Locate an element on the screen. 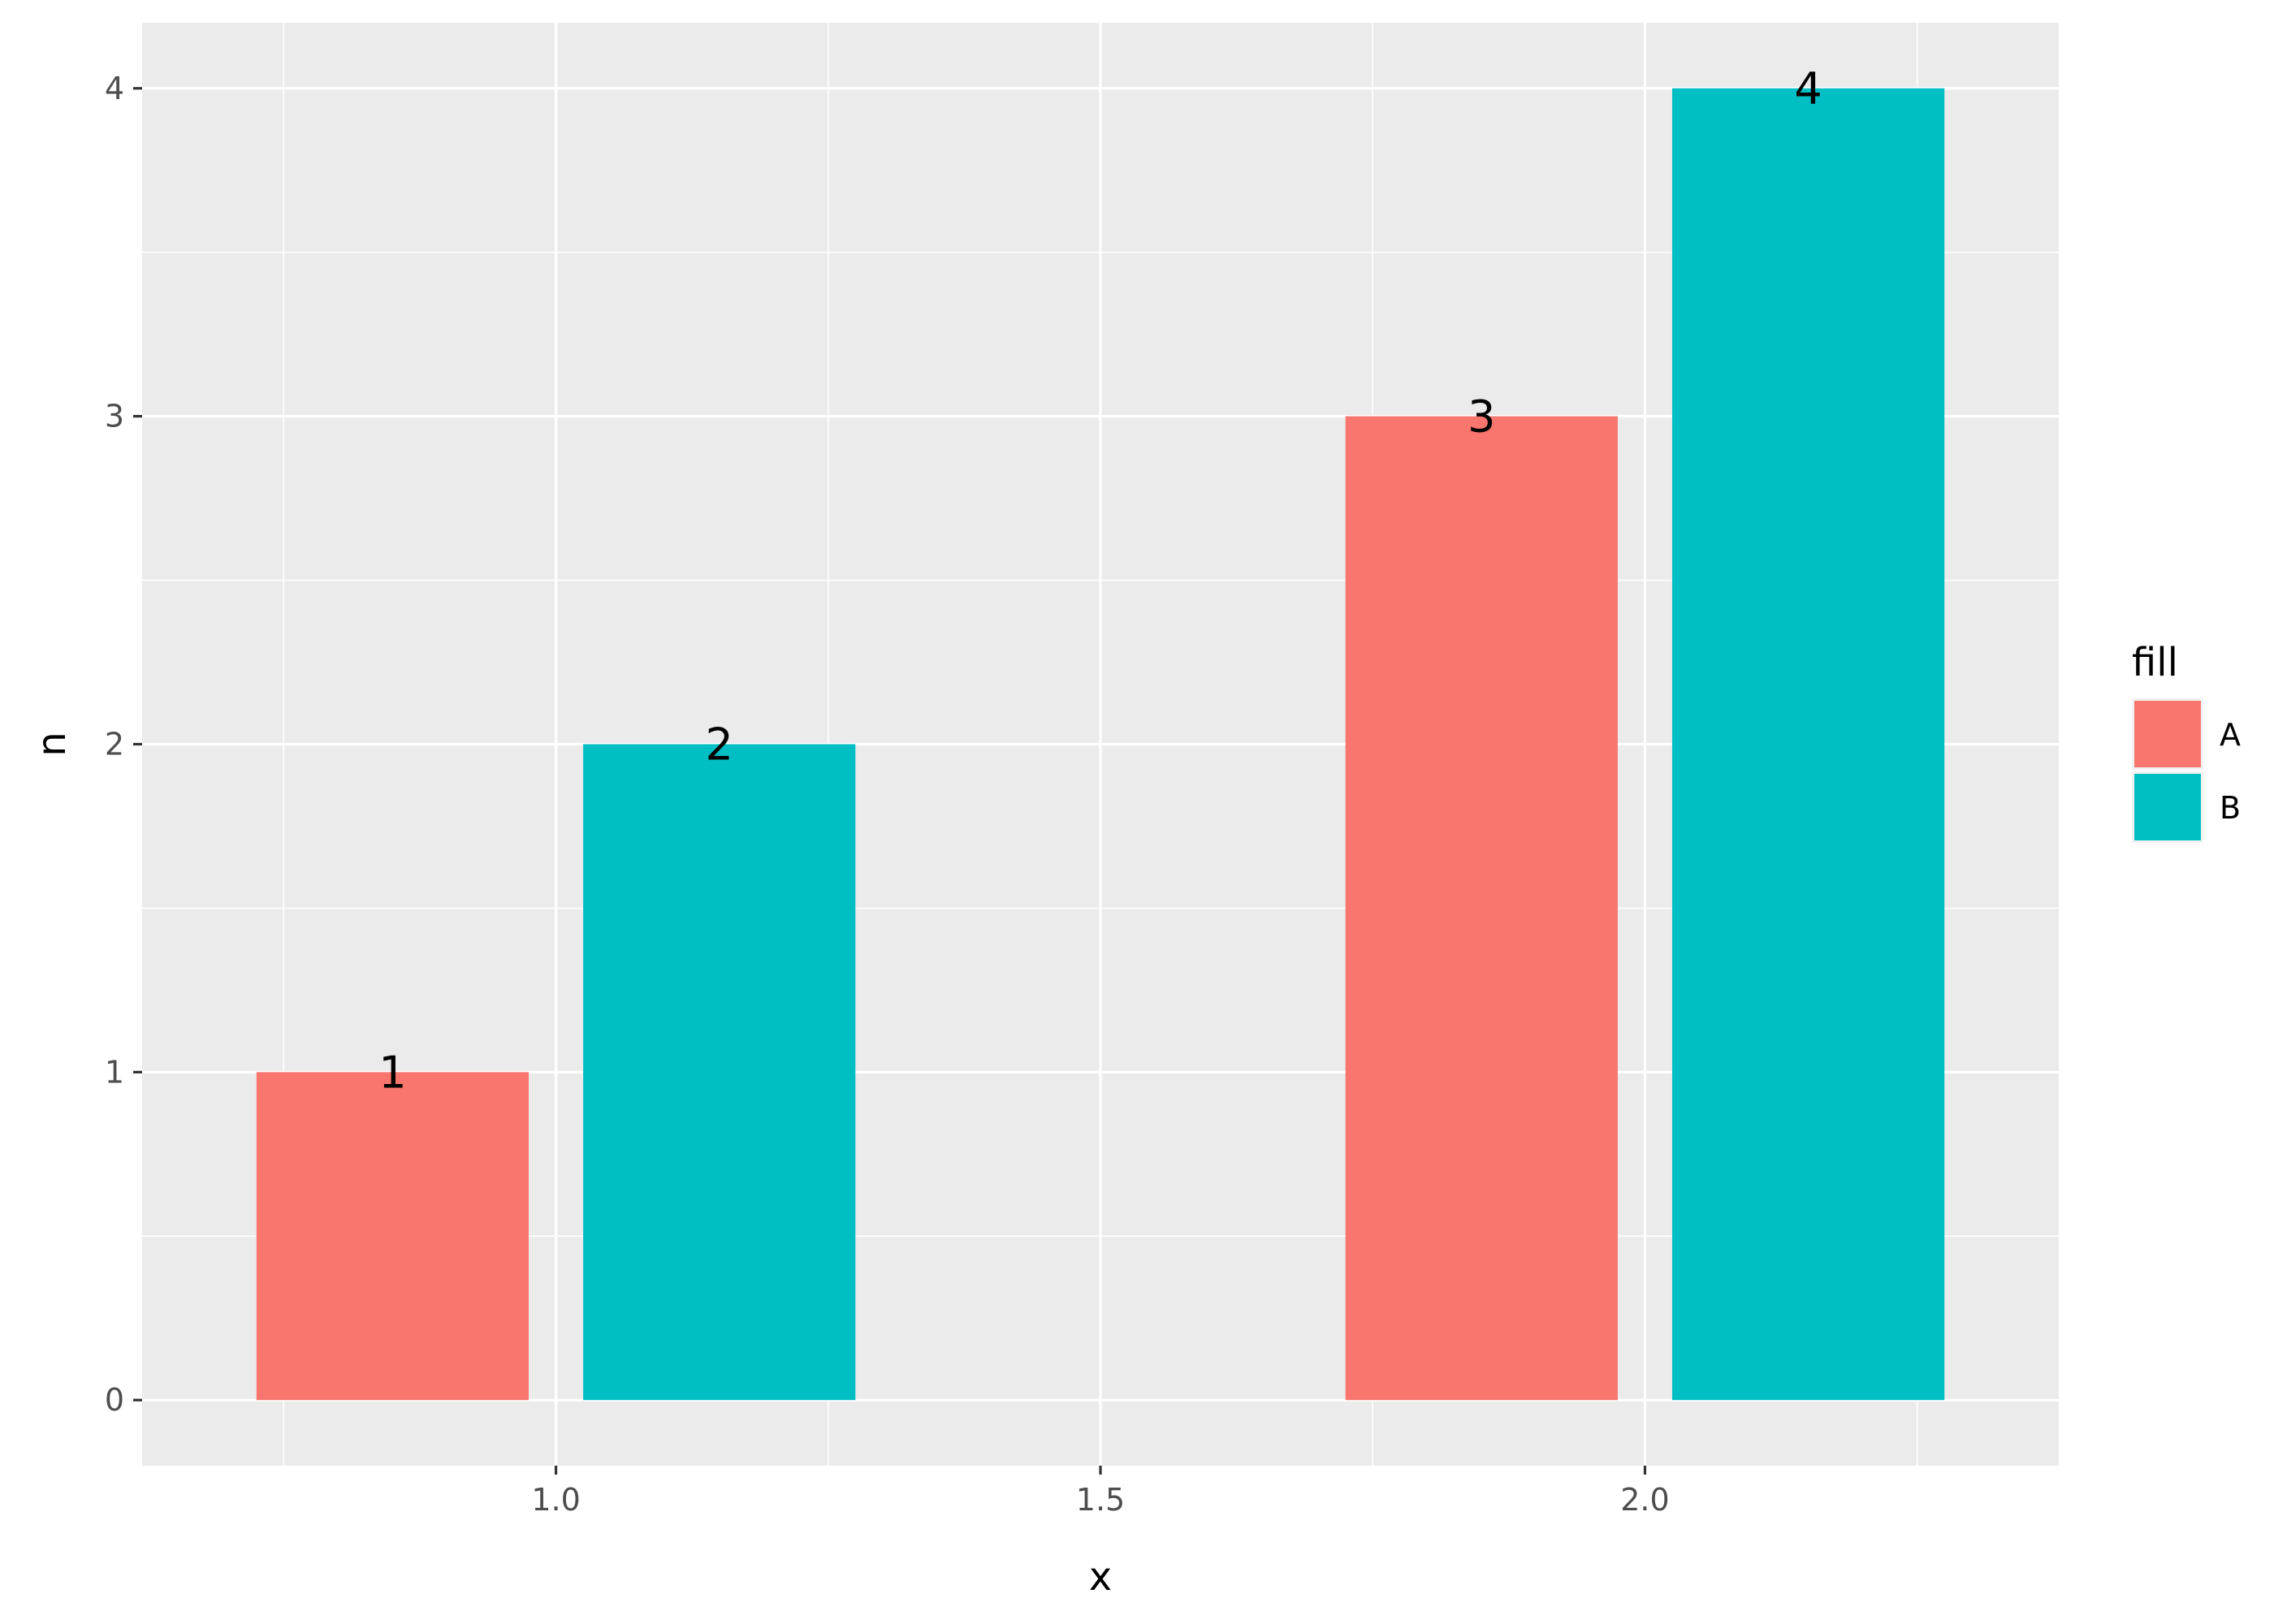  y-tick-label: 2 is located at coordinates (114, 745).